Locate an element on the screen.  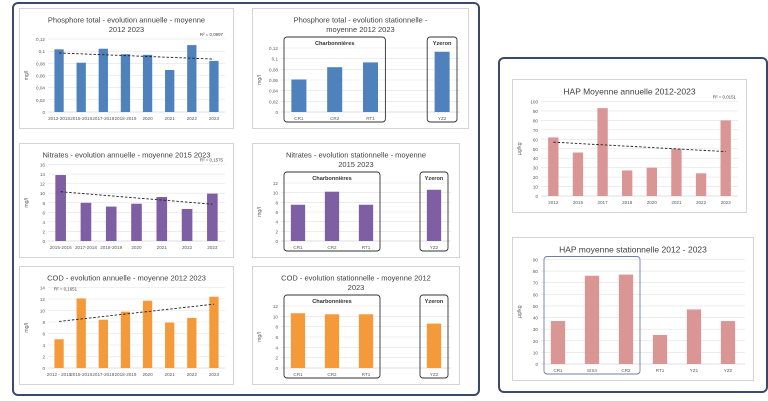
x-tick-label: 2020 is located at coordinates (136, 247).